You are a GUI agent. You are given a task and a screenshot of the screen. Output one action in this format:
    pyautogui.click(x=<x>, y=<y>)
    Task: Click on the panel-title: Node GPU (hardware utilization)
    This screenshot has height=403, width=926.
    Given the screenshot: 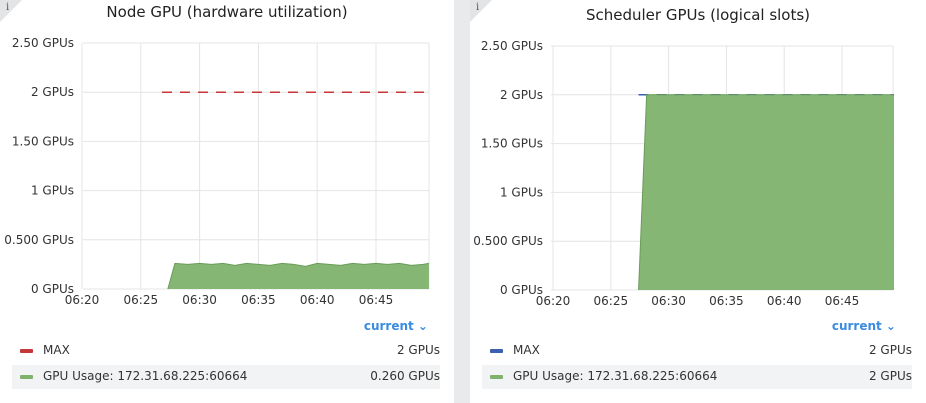 What is the action you would take?
    pyautogui.click(x=227, y=12)
    